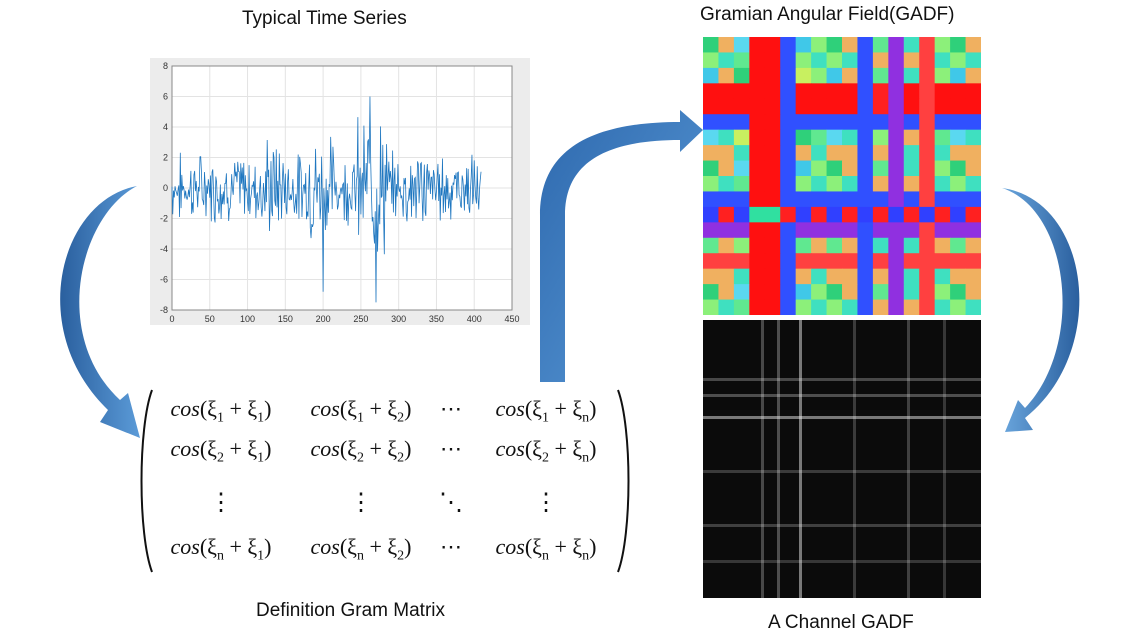  Describe the element at coordinates (221, 549) in the screenshot. I see `matrix-entry: cos(ξn + ξ1)` at that location.